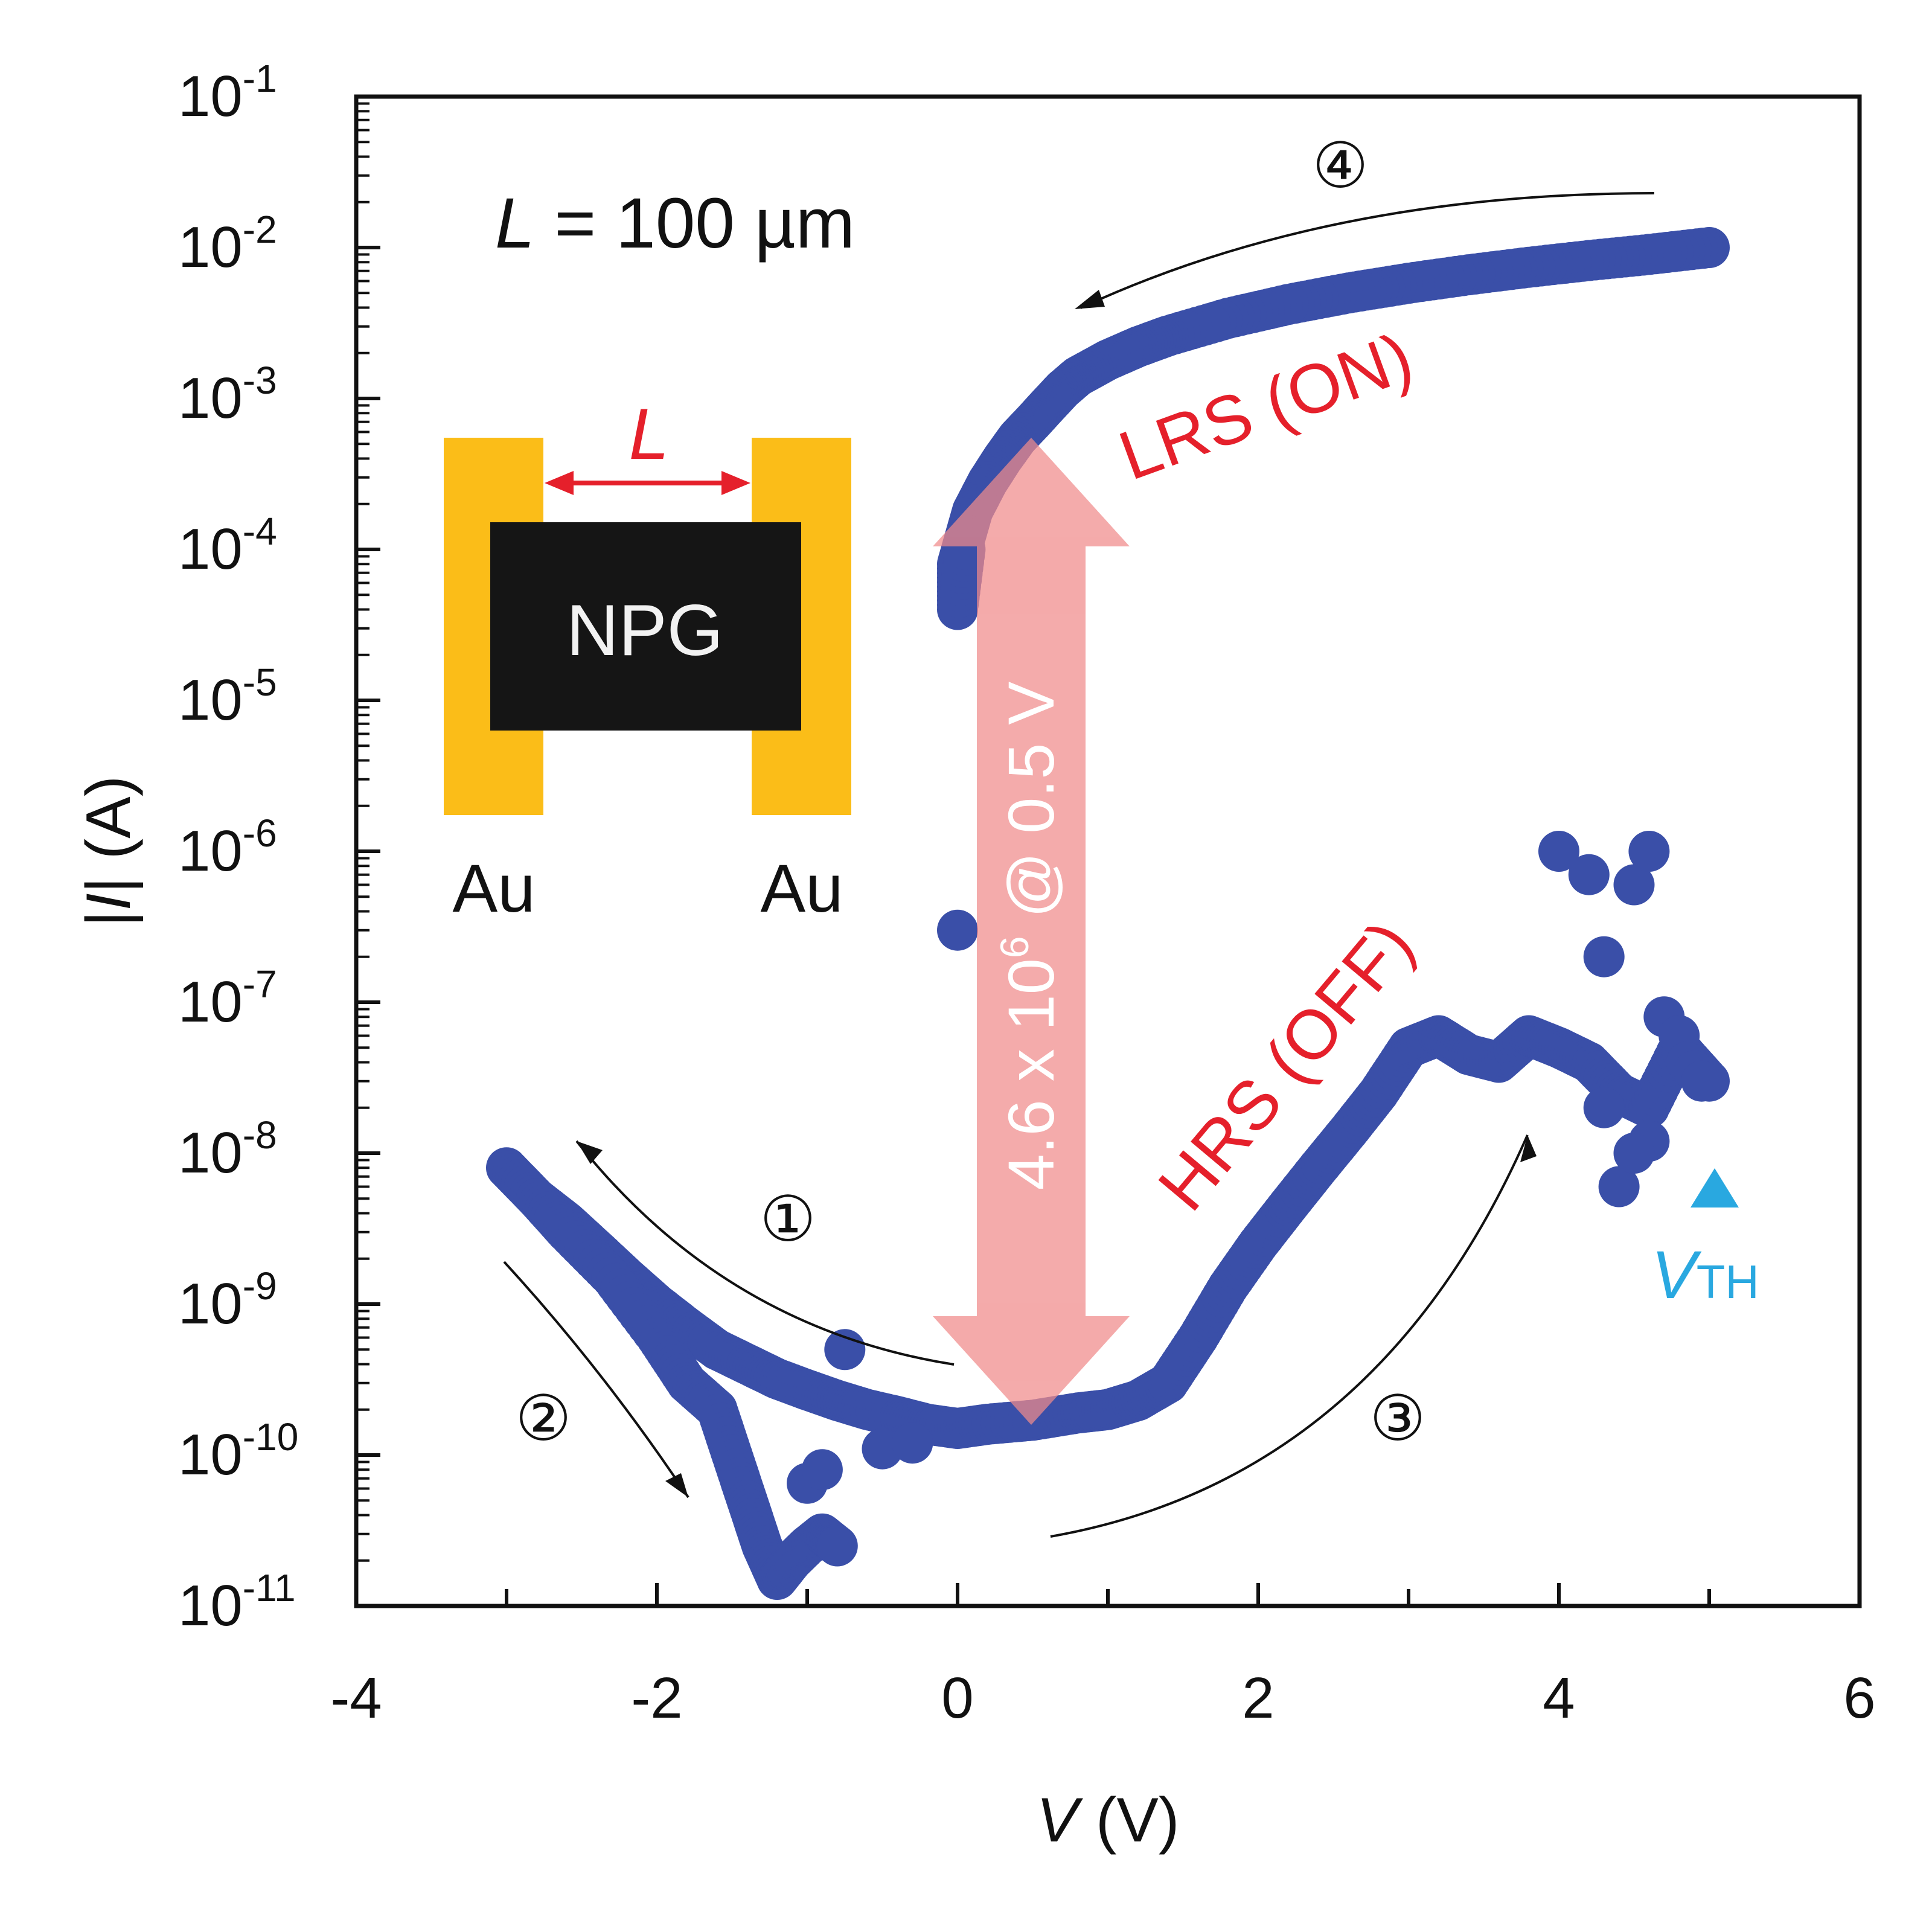  Describe the element at coordinates (543, 1418) in the screenshot. I see `sweep-step-2: ②` at that location.